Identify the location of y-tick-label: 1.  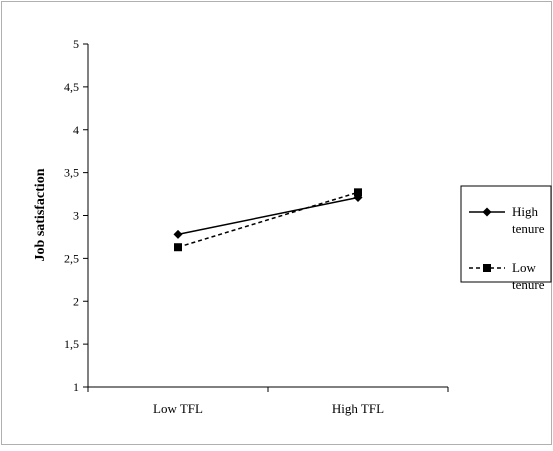
(76, 387).